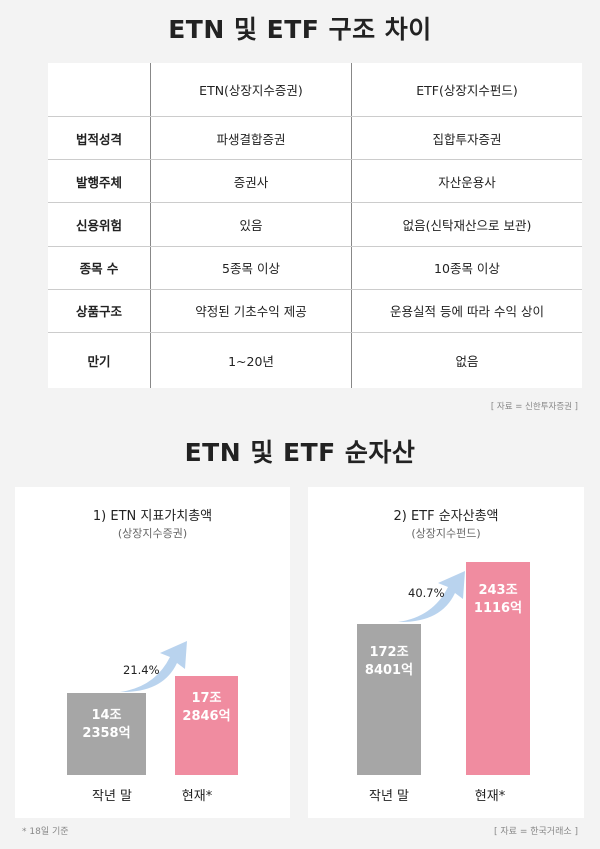 The image size is (600, 849). I want to click on bar-value-label: 2358억, so click(106, 734).